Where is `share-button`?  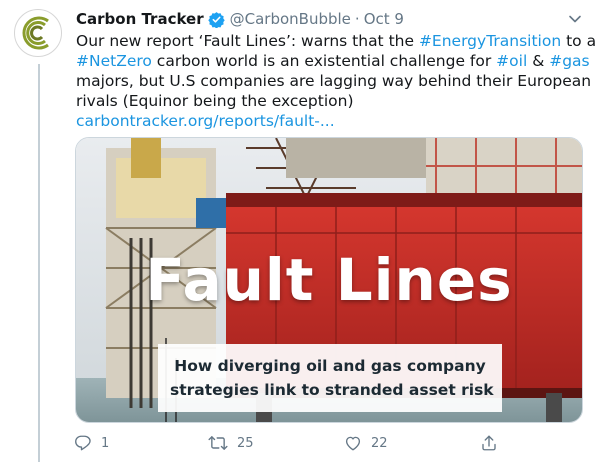
share-button is located at coordinates (489, 443).